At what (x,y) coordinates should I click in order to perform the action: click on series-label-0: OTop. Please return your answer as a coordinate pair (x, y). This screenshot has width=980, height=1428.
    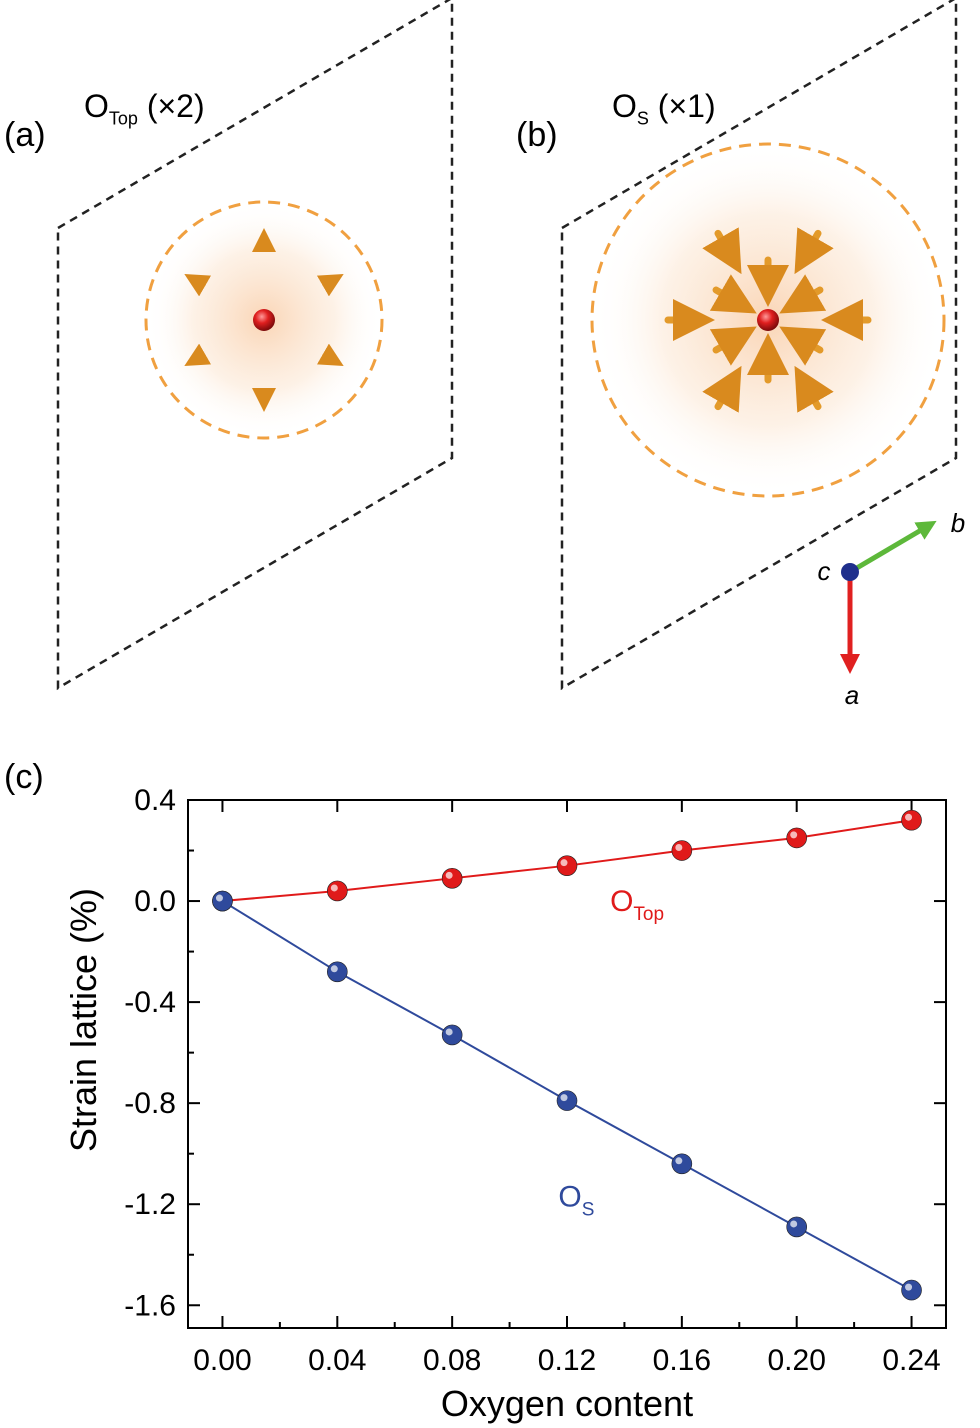
    Looking at the image, I should click on (637, 905).